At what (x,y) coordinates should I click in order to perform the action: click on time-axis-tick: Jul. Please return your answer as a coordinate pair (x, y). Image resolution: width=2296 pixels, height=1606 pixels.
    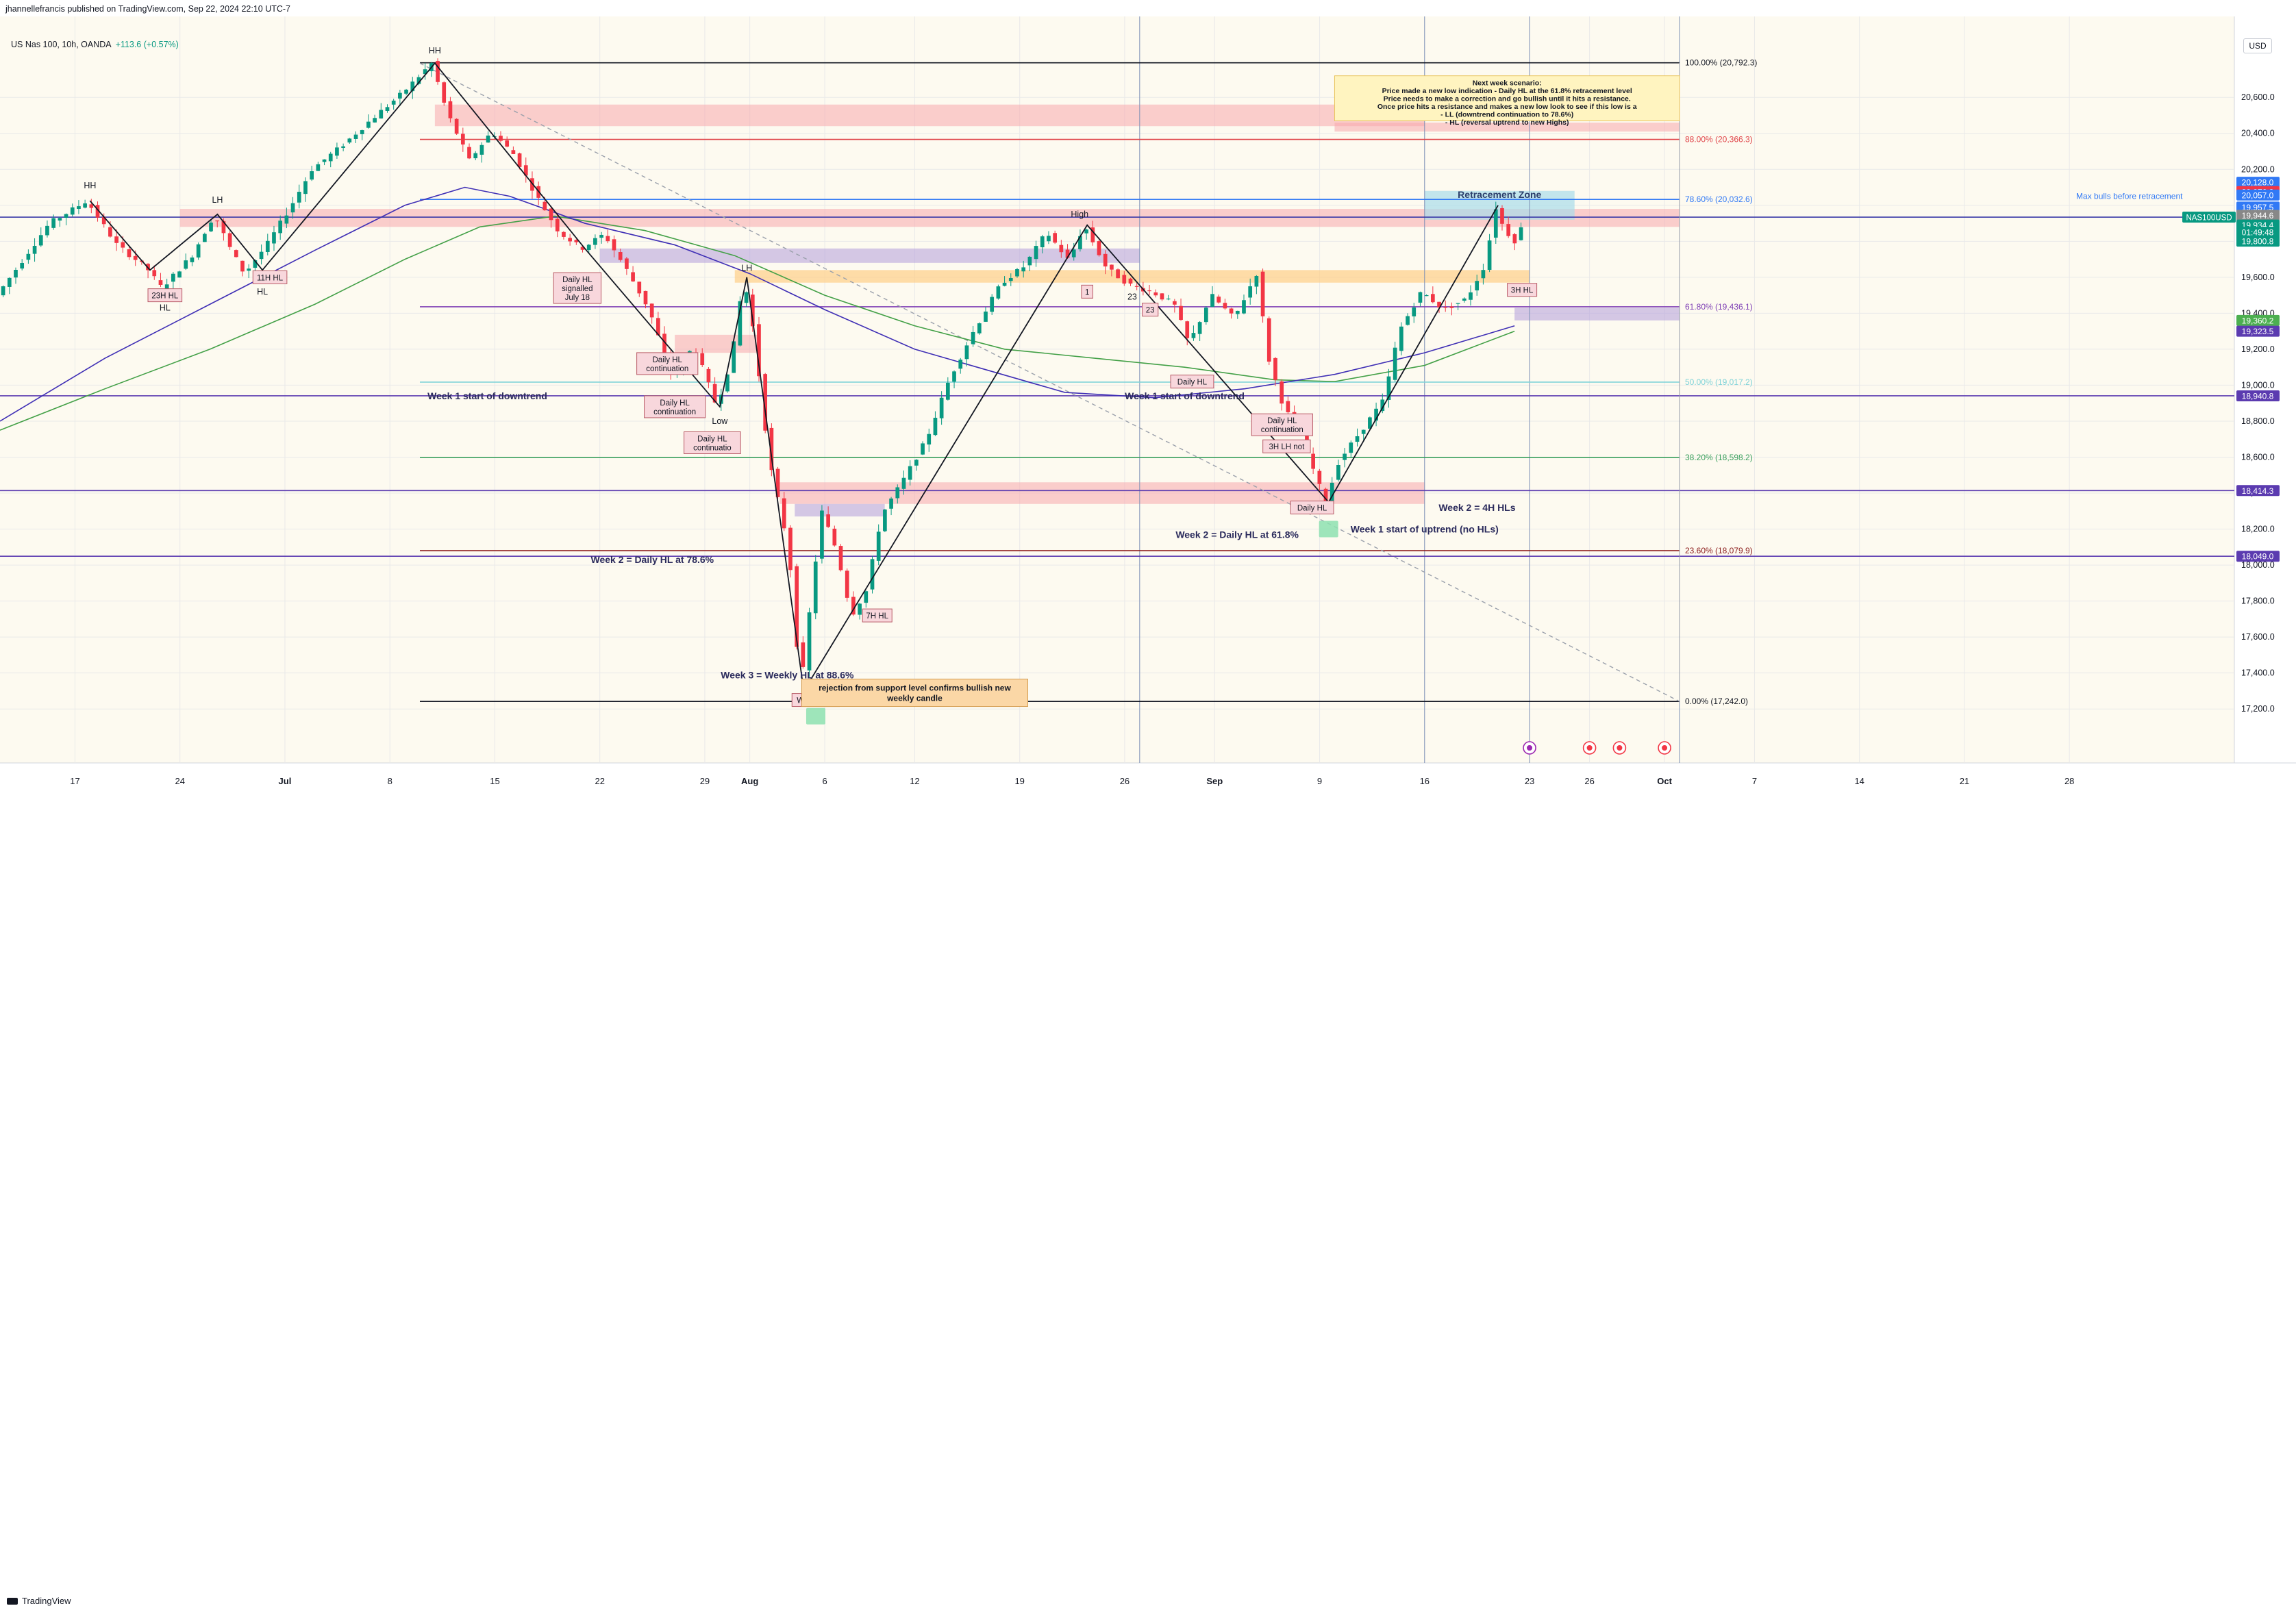
    Looking at the image, I should click on (285, 781).